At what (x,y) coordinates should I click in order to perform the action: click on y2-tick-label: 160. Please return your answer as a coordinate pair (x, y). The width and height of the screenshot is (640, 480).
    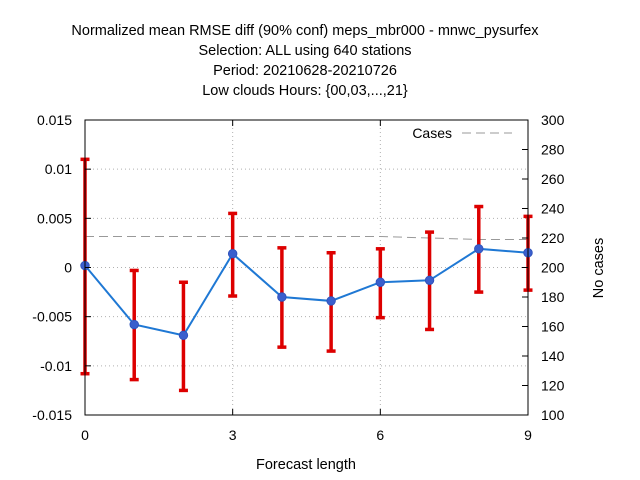
    Looking at the image, I should click on (553, 327).